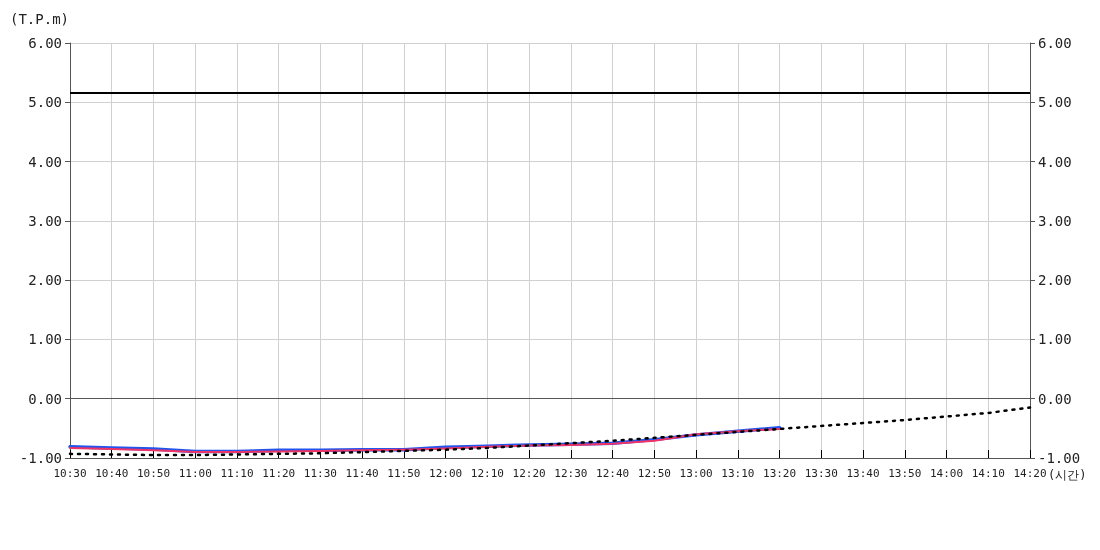 The width and height of the screenshot is (1100, 550). I want to click on y-tick-label: 4.00, so click(45, 161).